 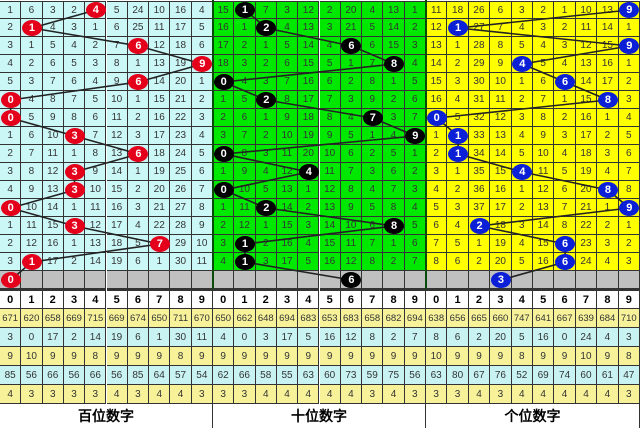 What do you see at coordinates (351, 208) in the screenshot?
I see `grid-cell: 9` at bounding box center [351, 208].